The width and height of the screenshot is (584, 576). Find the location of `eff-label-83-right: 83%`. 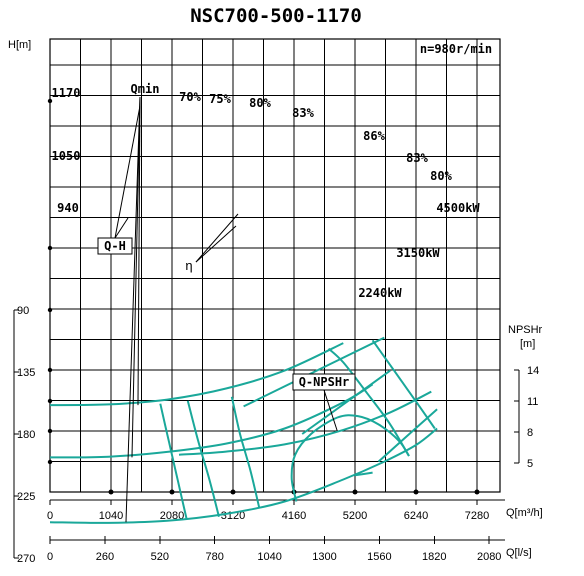

eff-label-83-right: 83% is located at coordinates (417, 158).